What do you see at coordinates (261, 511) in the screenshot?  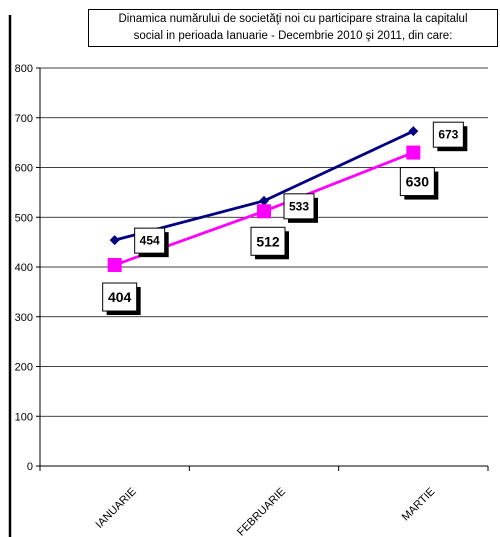 I see `x-tick-label: FEBRUARIE` at bounding box center [261, 511].